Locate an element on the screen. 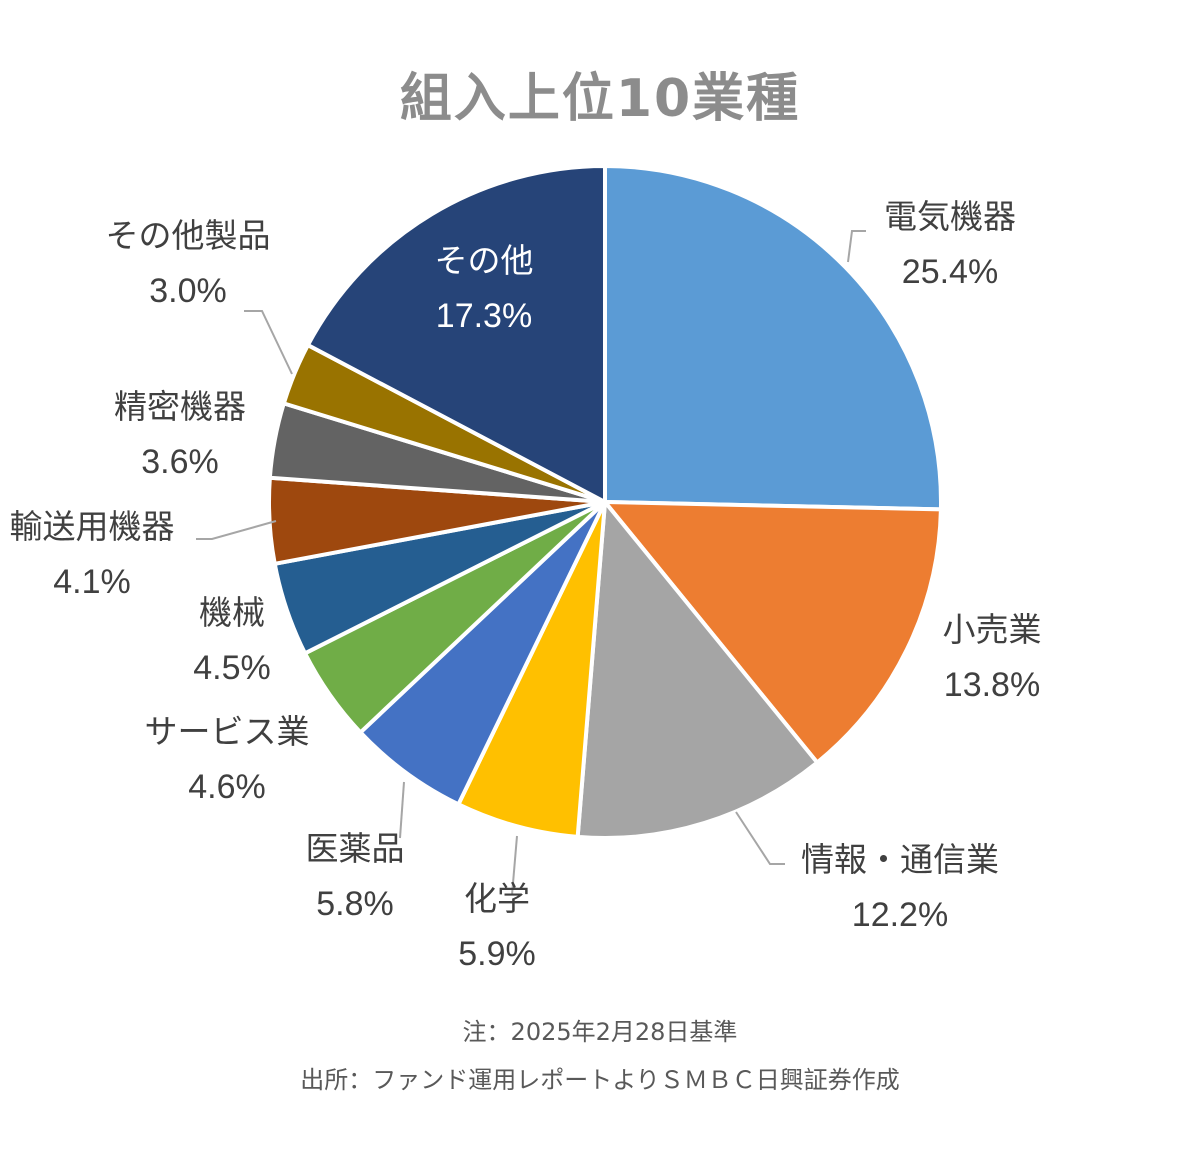 The image size is (1200, 1160). slice-label: その他 is located at coordinates (484, 260).